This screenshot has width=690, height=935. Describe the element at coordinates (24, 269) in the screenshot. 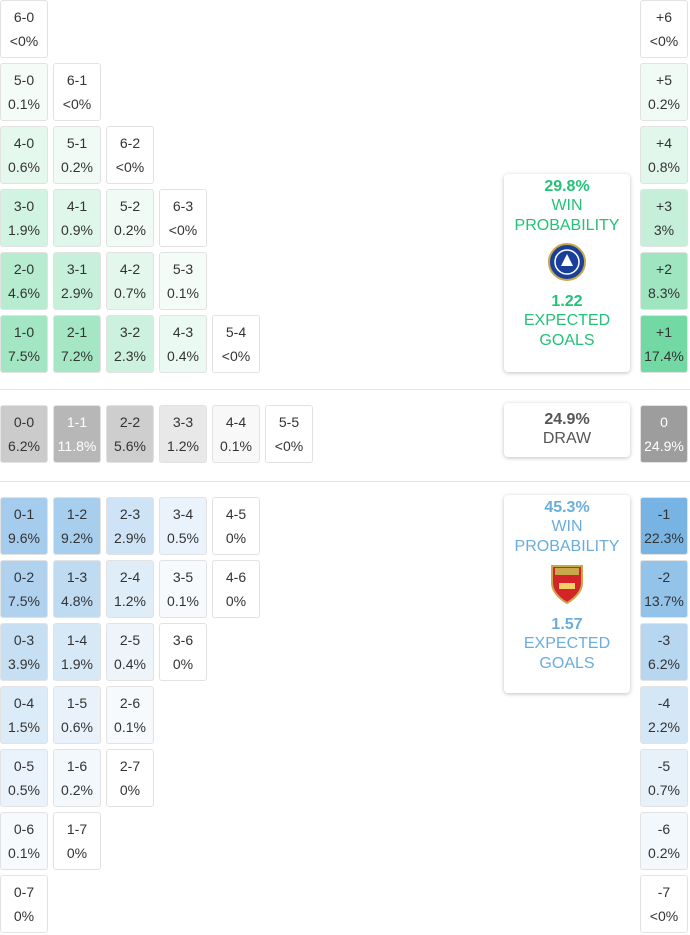

I see `score-label: 2-0` at that location.